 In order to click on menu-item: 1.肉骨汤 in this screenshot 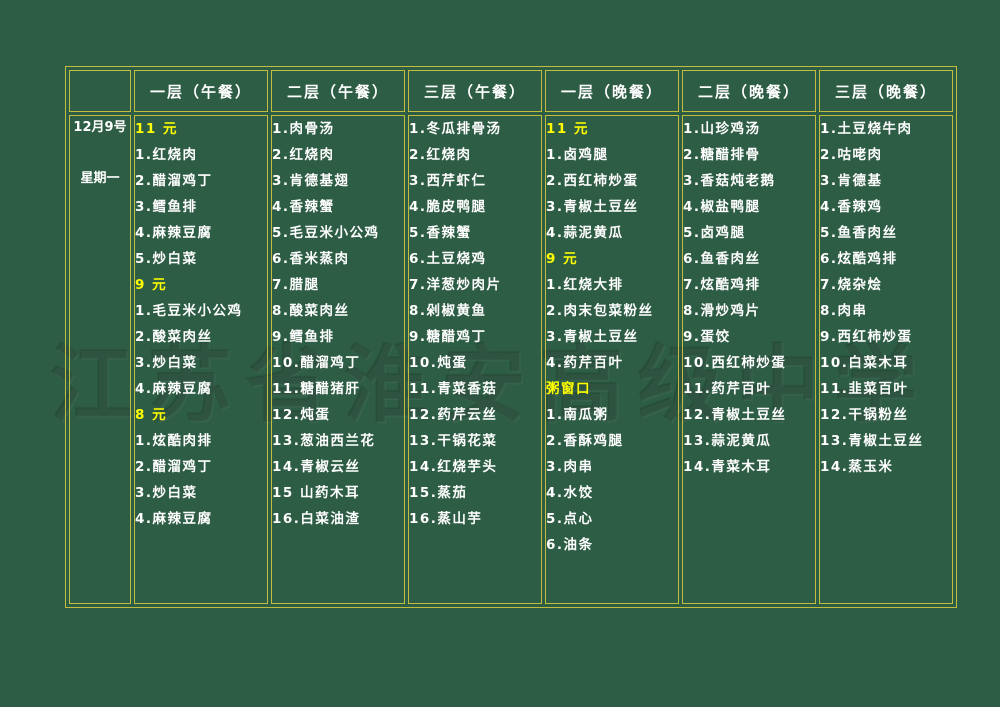, I will do `click(303, 129)`.